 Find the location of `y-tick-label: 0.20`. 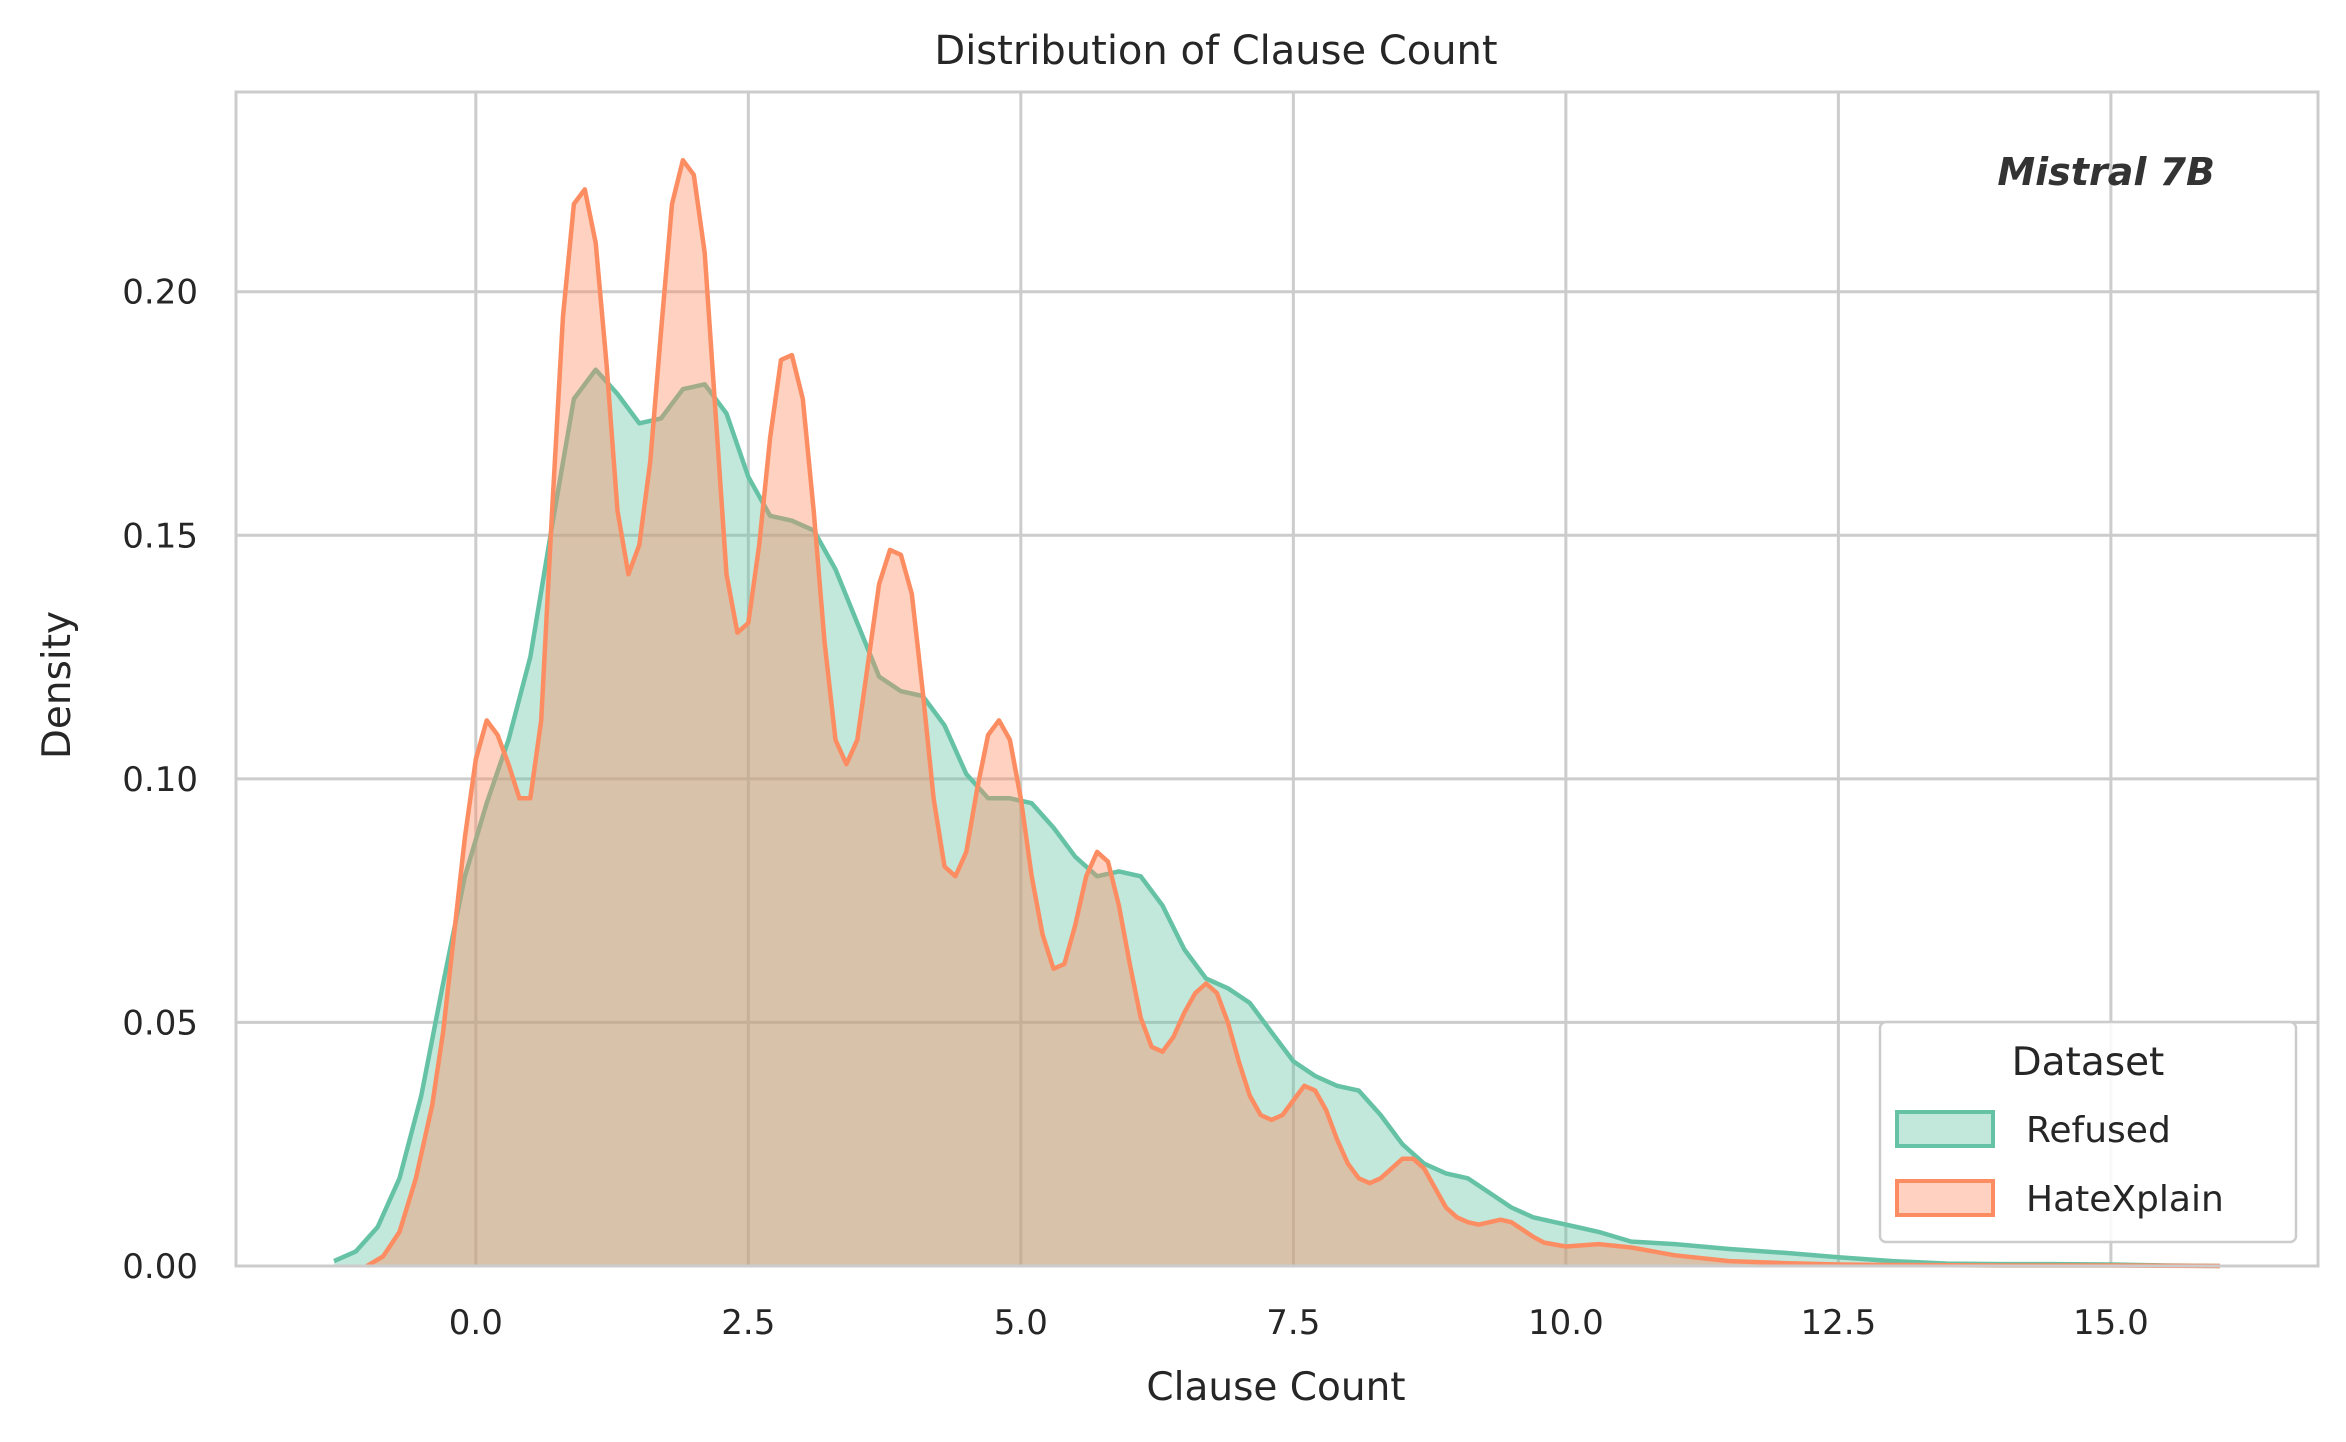

y-tick-label: 0.20 is located at coordinates (160, 293).